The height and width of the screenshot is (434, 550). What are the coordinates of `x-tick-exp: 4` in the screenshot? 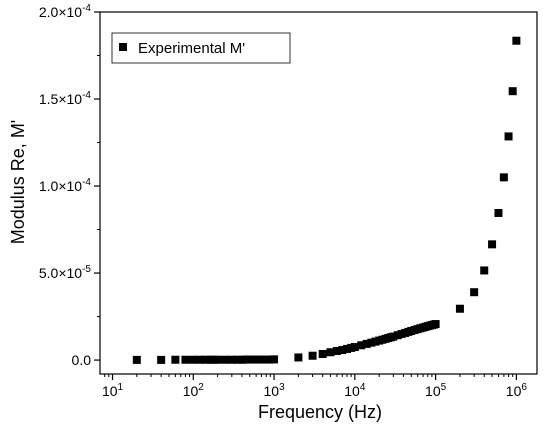 It's located at (363, 387).